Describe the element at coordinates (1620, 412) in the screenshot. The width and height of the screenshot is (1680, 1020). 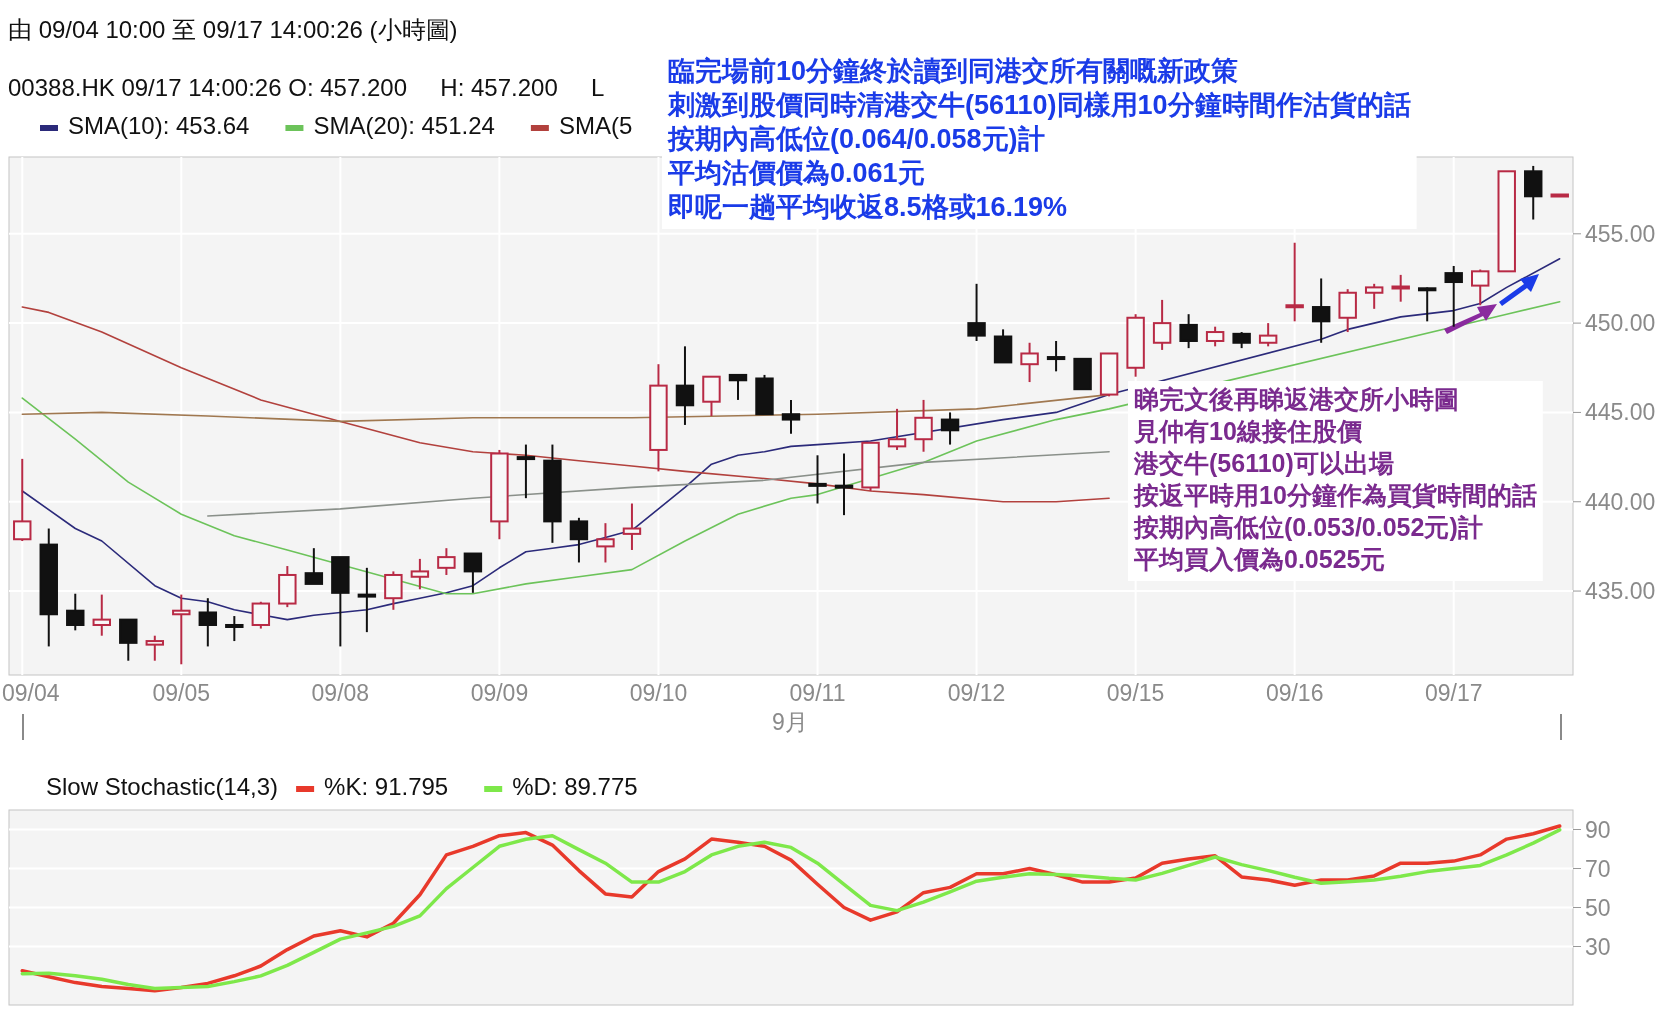
I see `y-tick-label: 445.00` at that location.